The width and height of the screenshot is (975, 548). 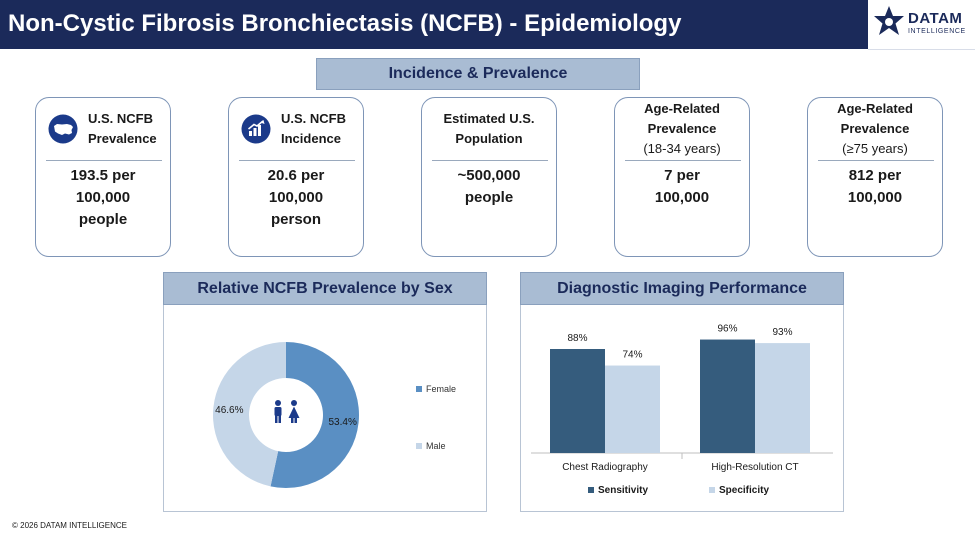 What do you see at coordinates (875, 148) in the screenshot?
I see `stat-card-age-range: (≥75 years)` at bounding box center [875, 148].